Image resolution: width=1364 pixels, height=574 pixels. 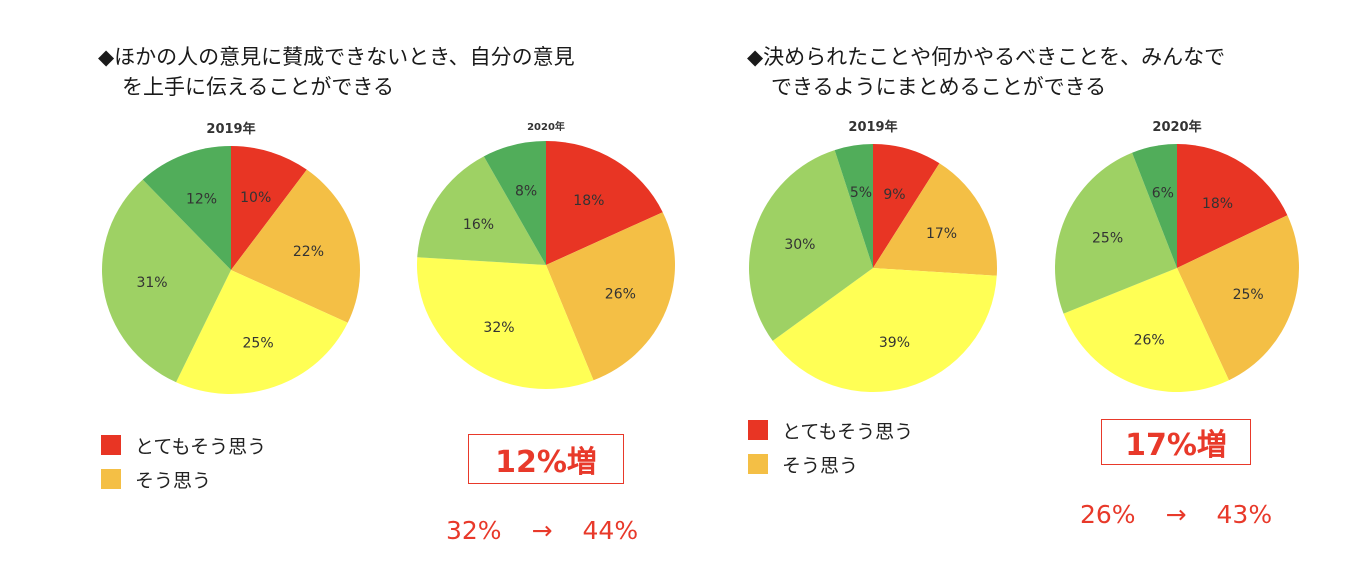 I want to click on slice-label: 39%, so click(x=894, y=343).